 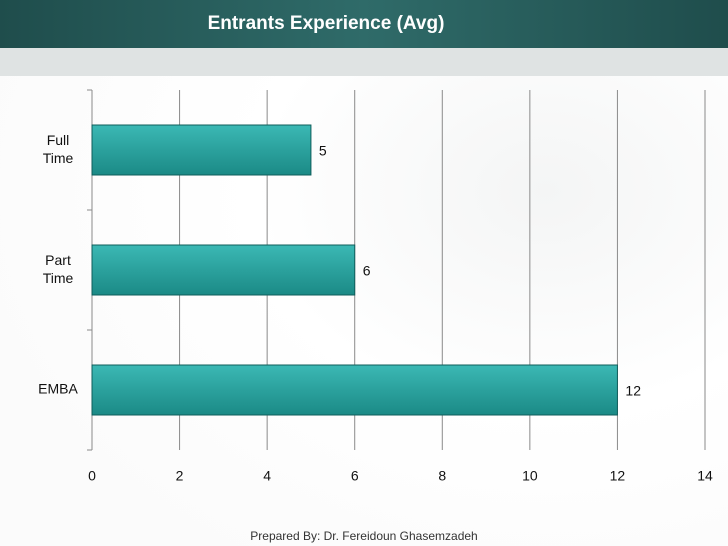 What do you see at coordinates (705, 476) in the screenshot?
I see `x-tick-label: 14` at bounding box center [705, 476].